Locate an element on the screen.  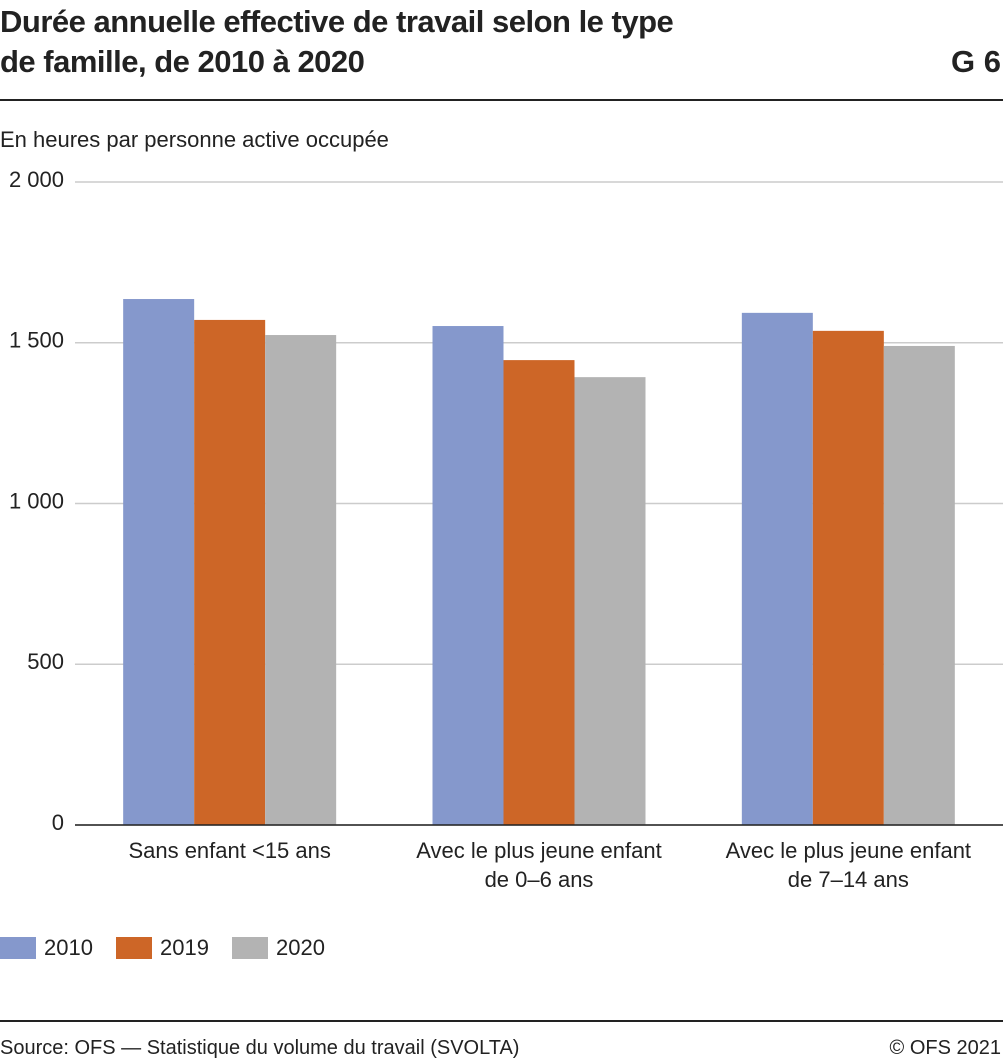
legend-label: 2019 is located at coordinates (184, 947).